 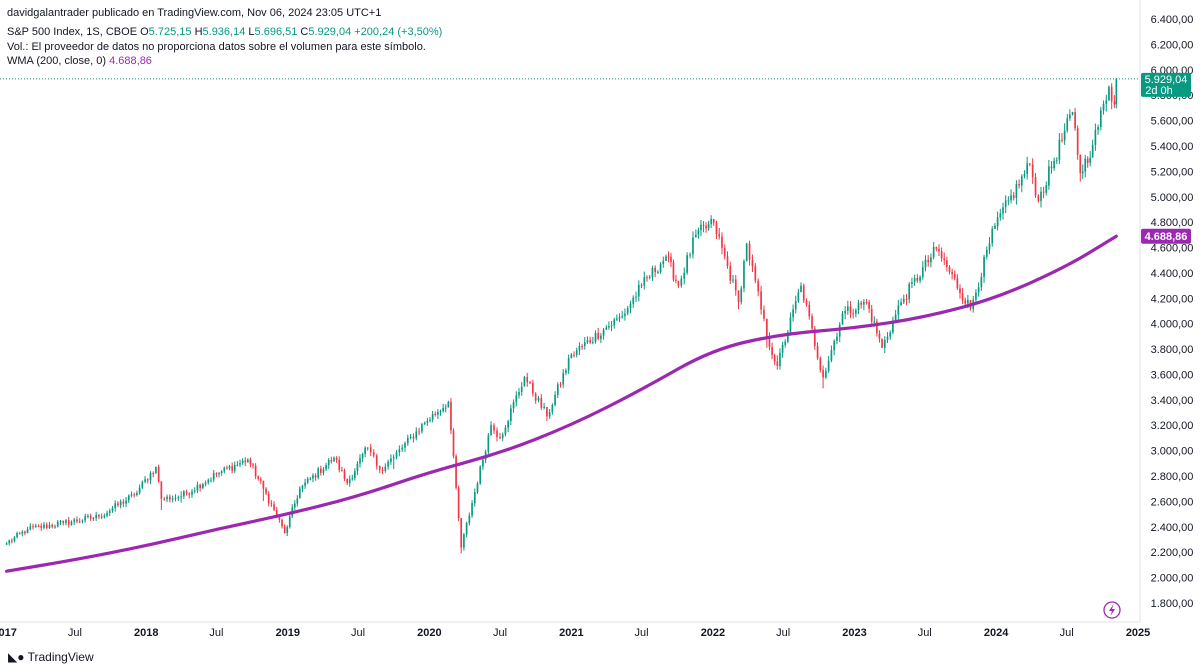 I want to click on wma-label: WMA (200, close, 0), so click(x=57, y=61).